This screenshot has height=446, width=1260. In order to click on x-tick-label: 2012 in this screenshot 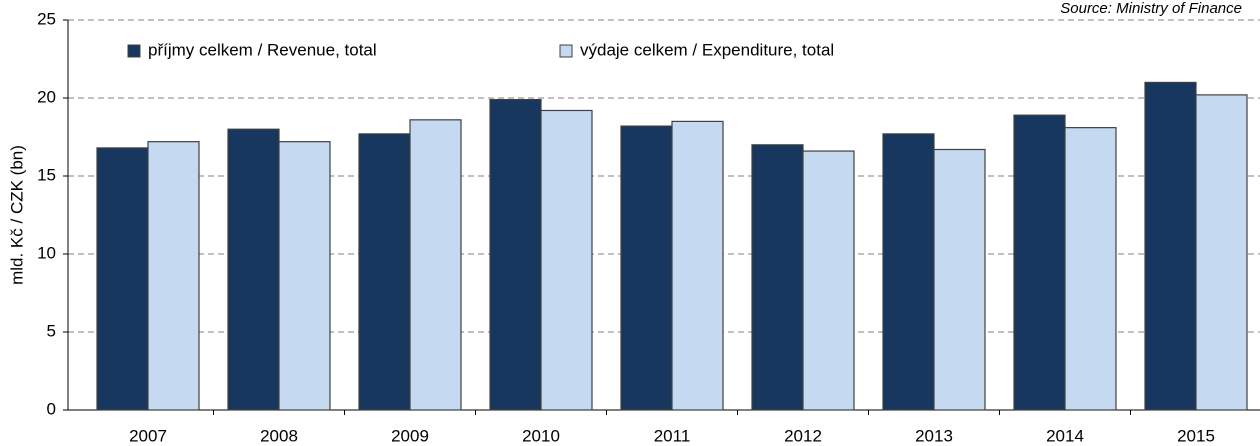, I will do `click(803, 435)`.